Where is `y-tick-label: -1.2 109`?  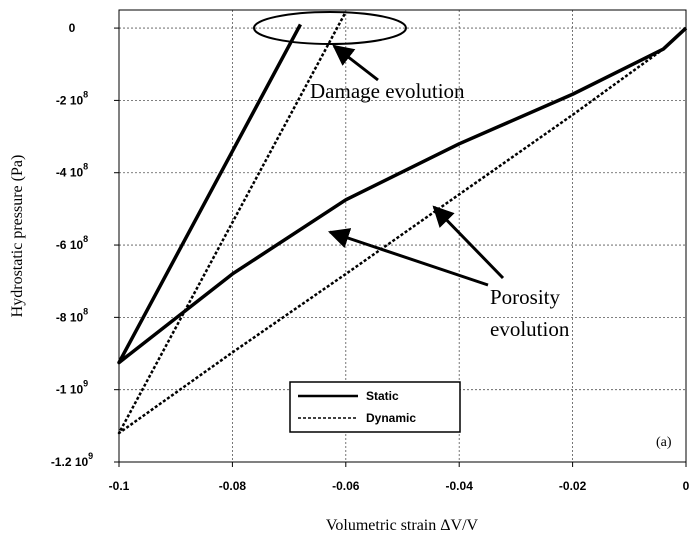
y-tick-label: -1.2 109 is located at coordinates (72, 460).